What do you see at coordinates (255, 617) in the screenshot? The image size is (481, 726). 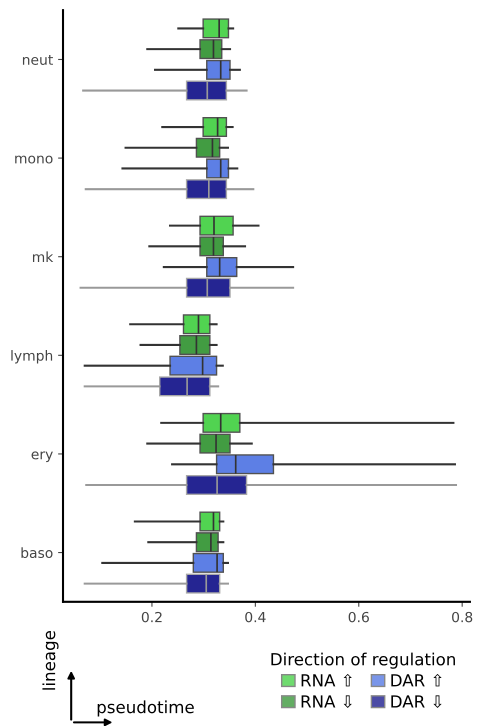 I see `x-tick-label: 0.4` at bounding box center [255, 617].